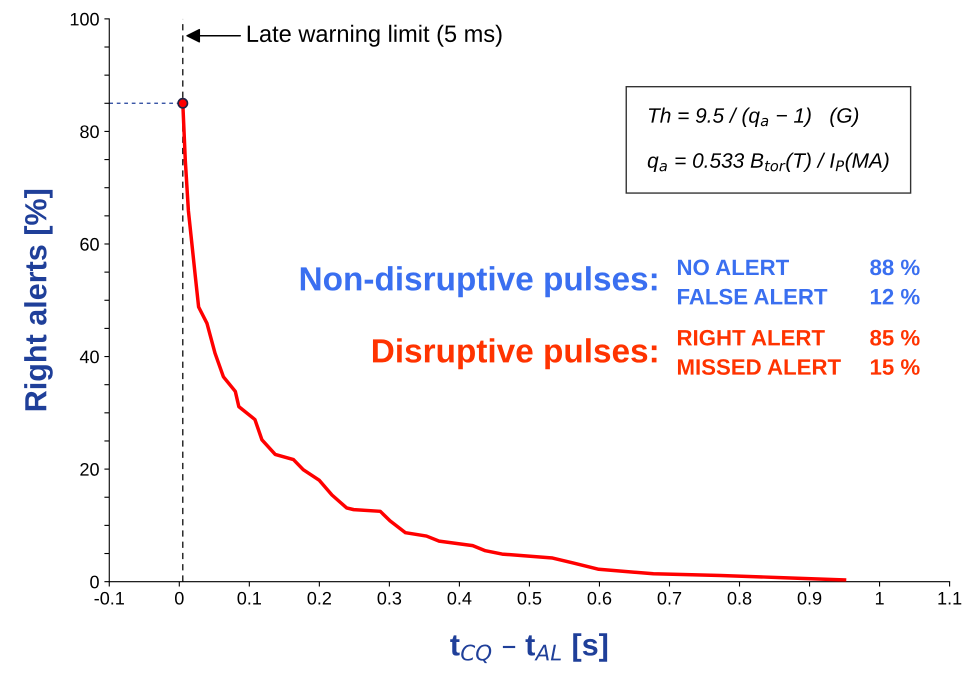 The height and width of the screenshot is (674, 967). What do you see at coordinates (895, 338) in the screenshot?
I see `annotation: 85 %` at bounding box center [895, 338].